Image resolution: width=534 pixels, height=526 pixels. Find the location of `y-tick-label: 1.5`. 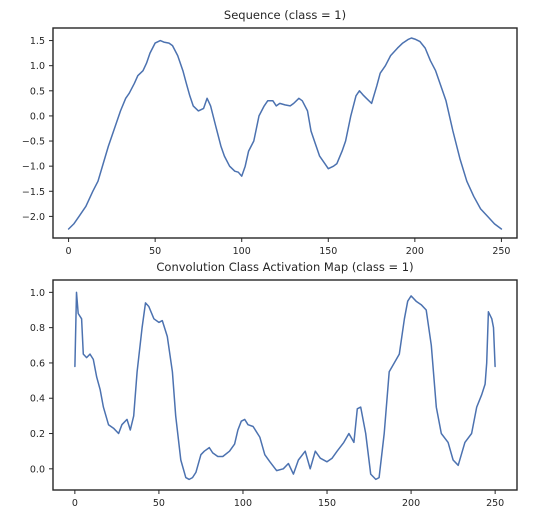

y-tick-label: 1.5 is located at coordinates (37, 41).